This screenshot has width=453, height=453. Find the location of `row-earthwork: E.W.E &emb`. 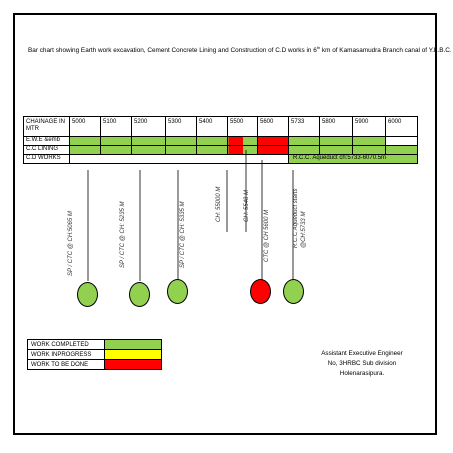

row-earthwork: E.W.E &emb is located at coordinates (220, 141).